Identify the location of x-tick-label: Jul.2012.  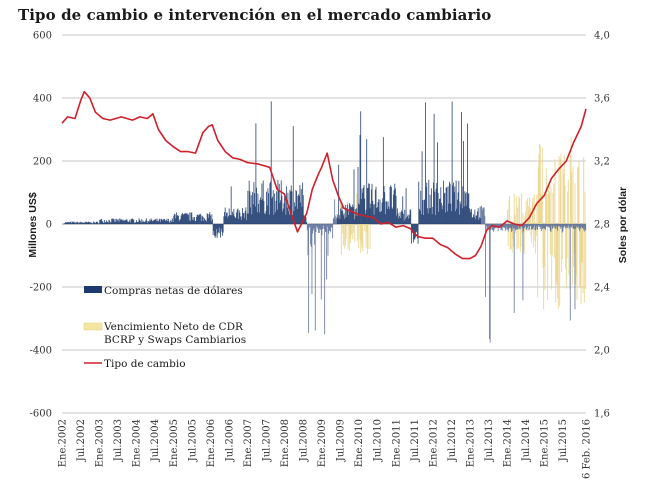
(452, 440).